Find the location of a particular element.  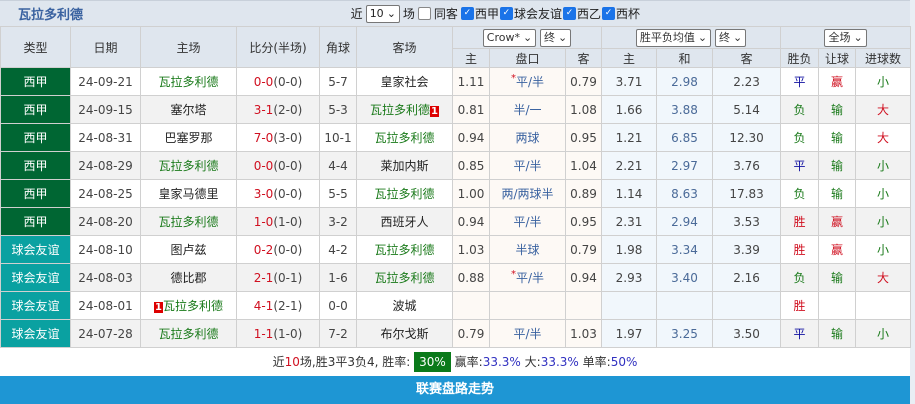

ah-home: 0.79 is located at coordinates (471, 333).